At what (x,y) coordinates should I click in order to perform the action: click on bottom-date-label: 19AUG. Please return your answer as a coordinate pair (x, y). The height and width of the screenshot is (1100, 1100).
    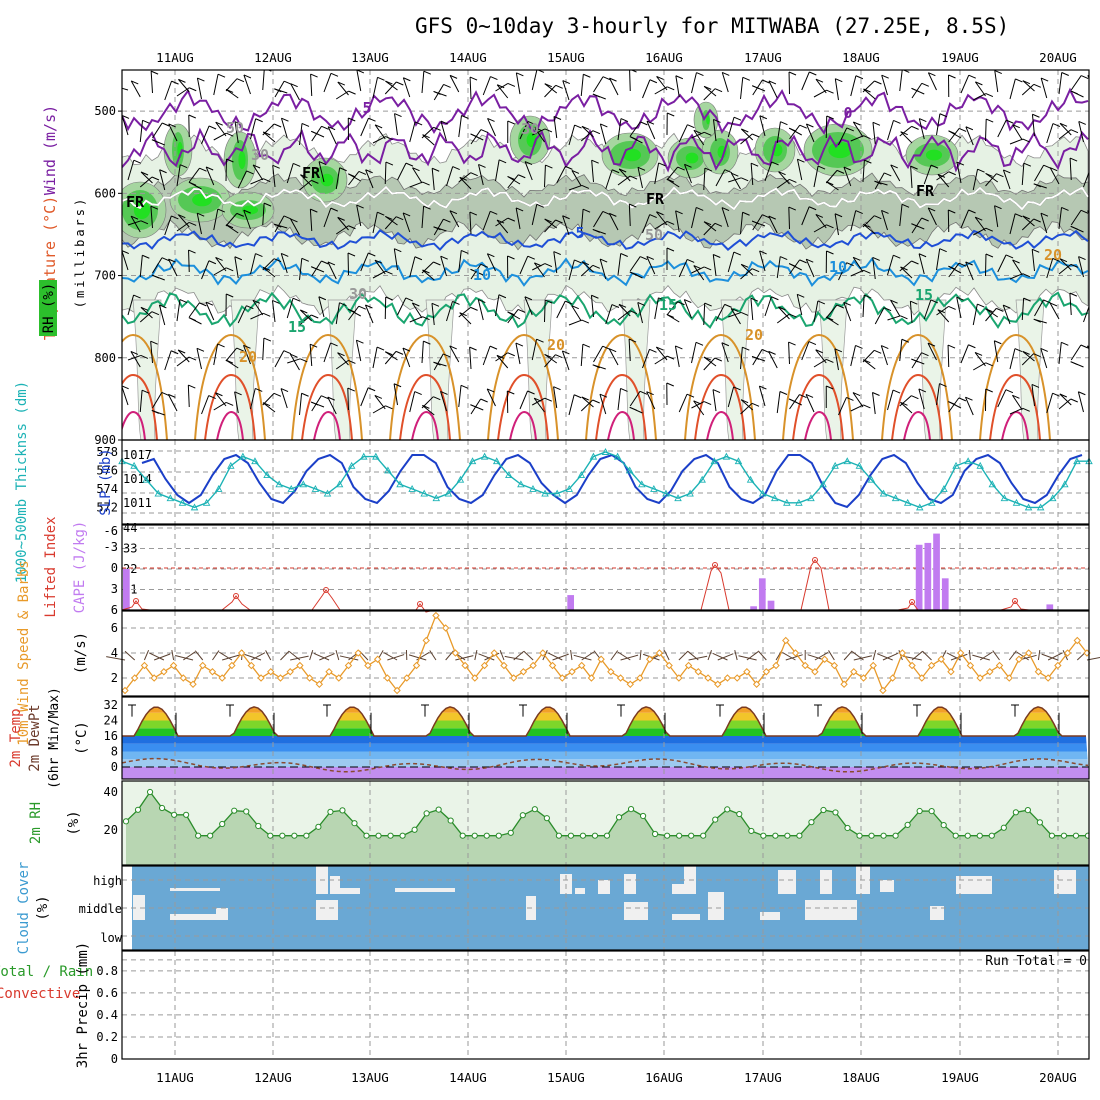
    Looking at the image, I should click on (960, 1077).